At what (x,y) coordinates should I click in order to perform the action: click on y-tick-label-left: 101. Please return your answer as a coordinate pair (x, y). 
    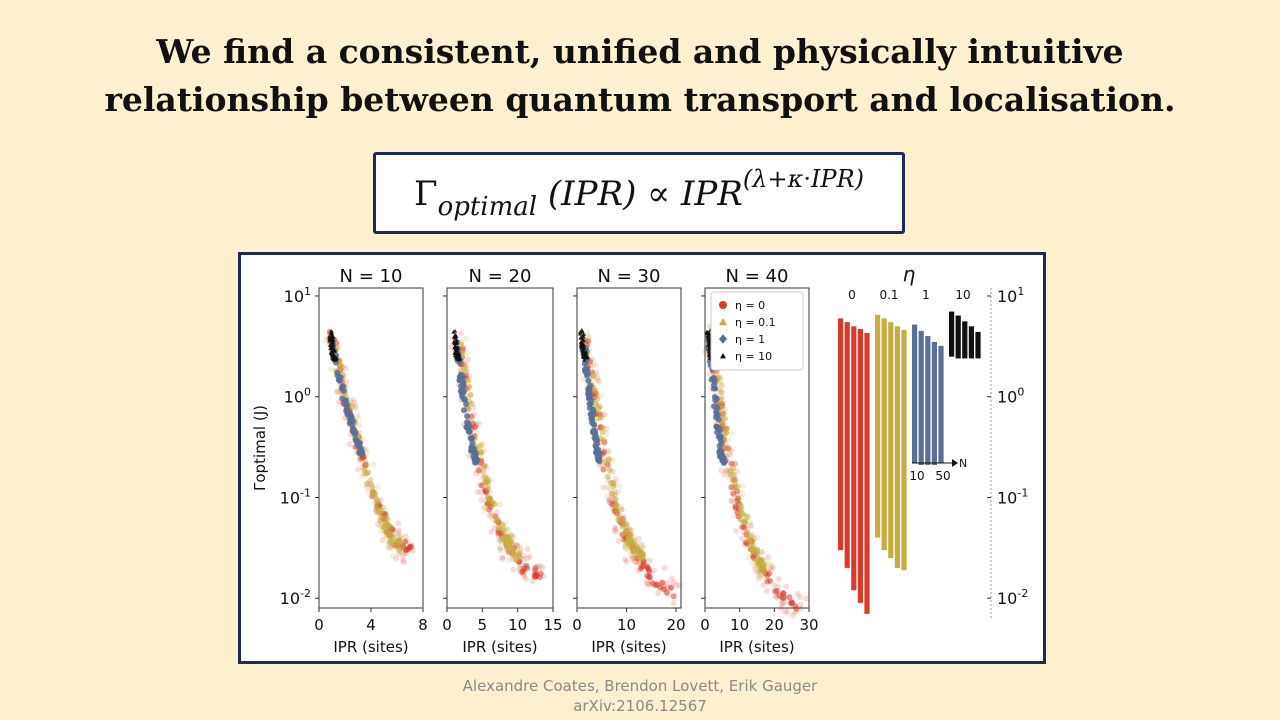
    Looking at the image, I should click on (297, 295).